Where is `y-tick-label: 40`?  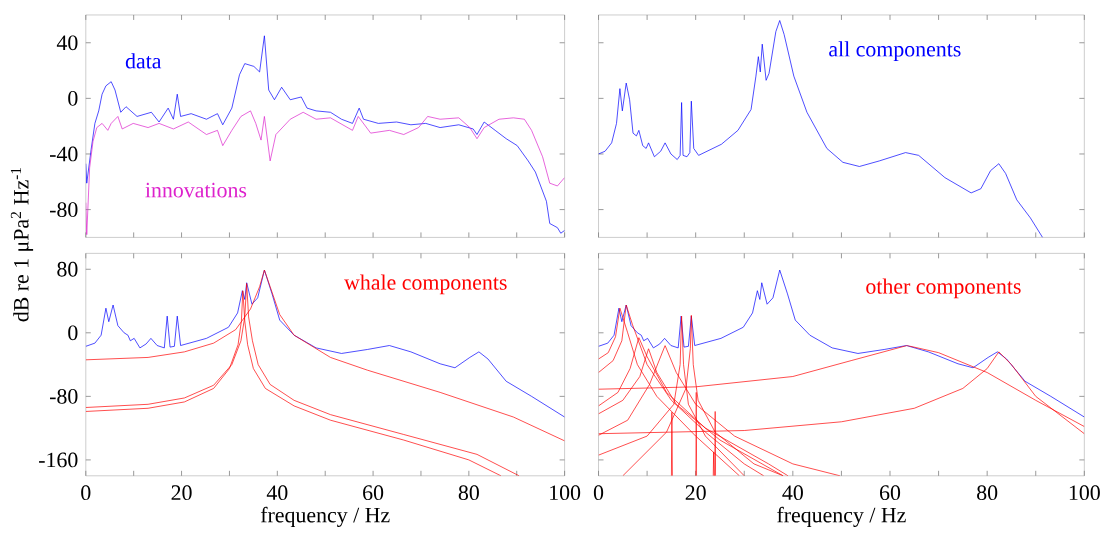 y-tick-label: 40 is located at coordinates (67, 43).